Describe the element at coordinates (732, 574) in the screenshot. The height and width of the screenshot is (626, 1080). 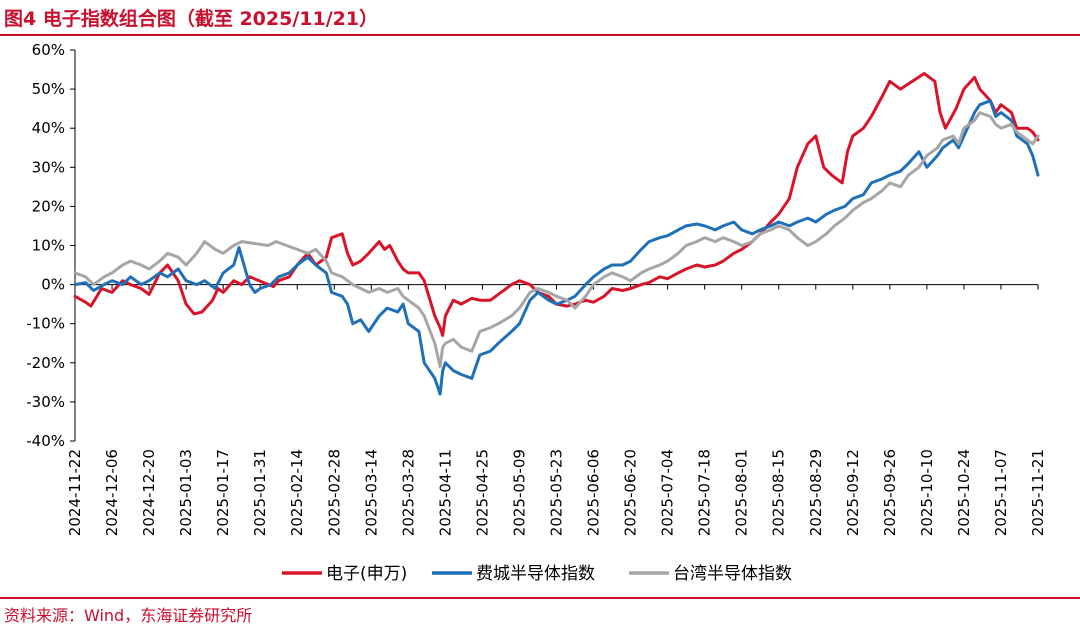
I see `legend-label: 台湾半导体指数` at that location.